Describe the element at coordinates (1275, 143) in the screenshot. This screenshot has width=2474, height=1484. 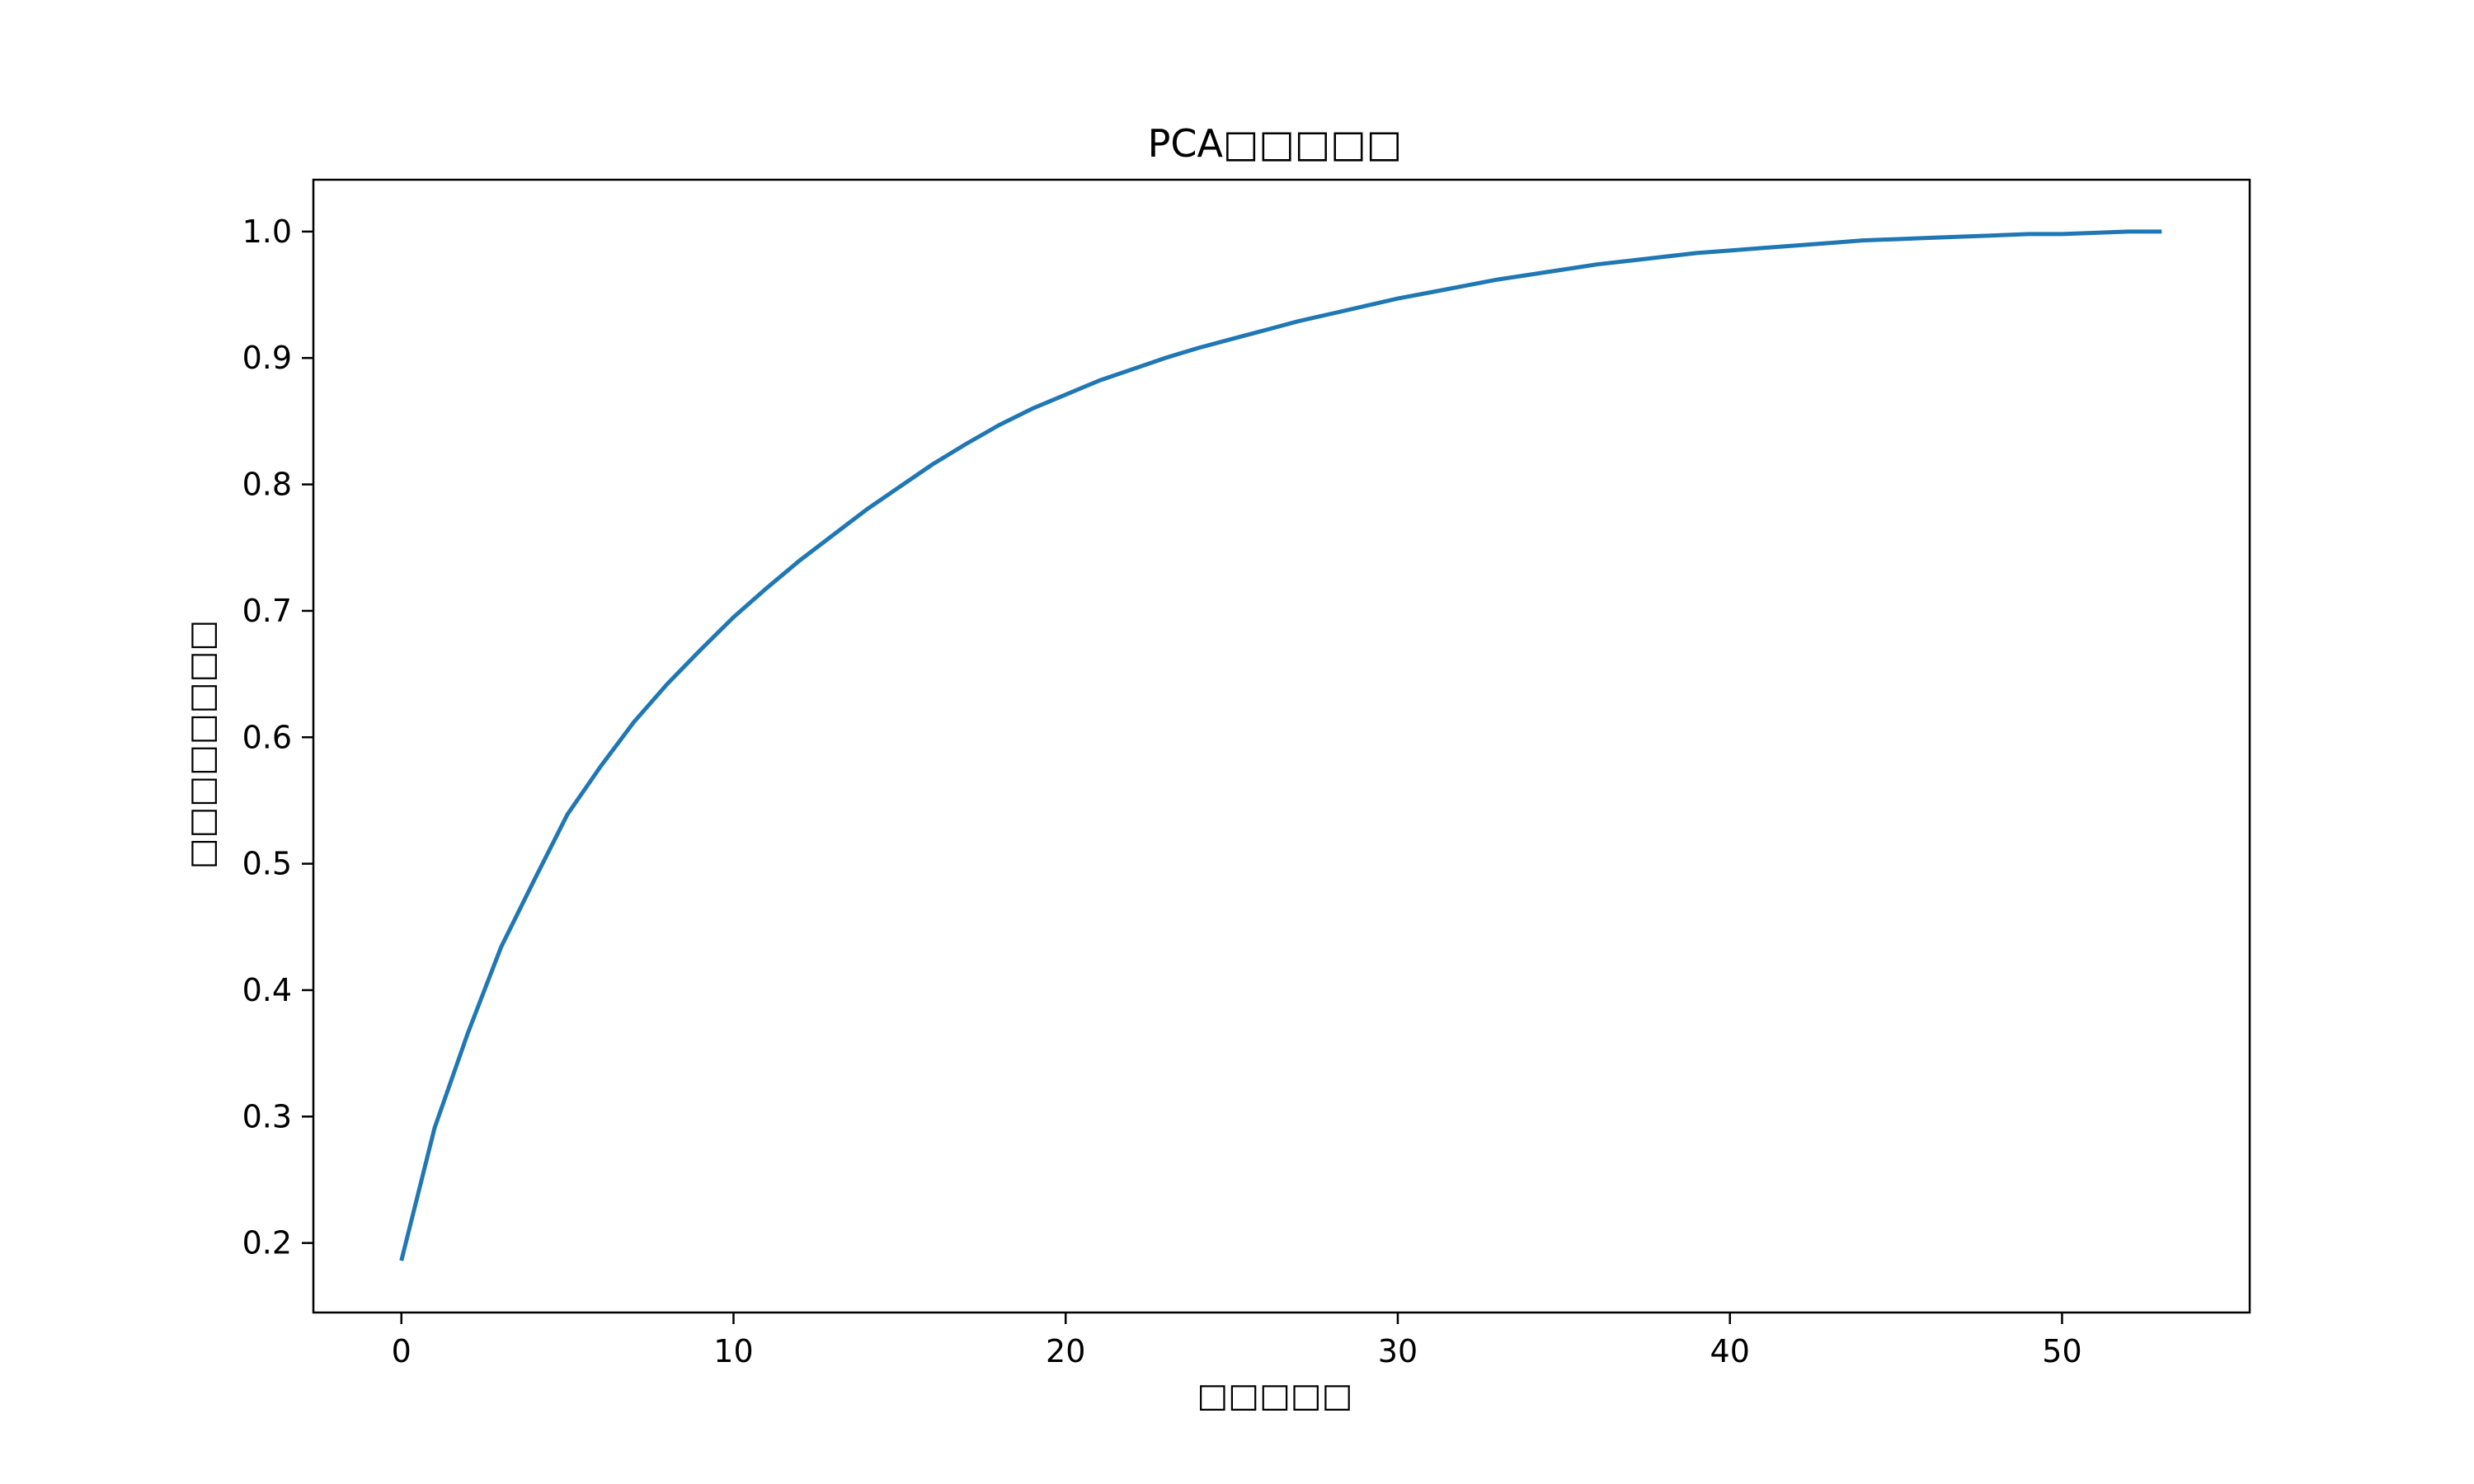
I see `chart-title: PCA□□□□□` at that location.